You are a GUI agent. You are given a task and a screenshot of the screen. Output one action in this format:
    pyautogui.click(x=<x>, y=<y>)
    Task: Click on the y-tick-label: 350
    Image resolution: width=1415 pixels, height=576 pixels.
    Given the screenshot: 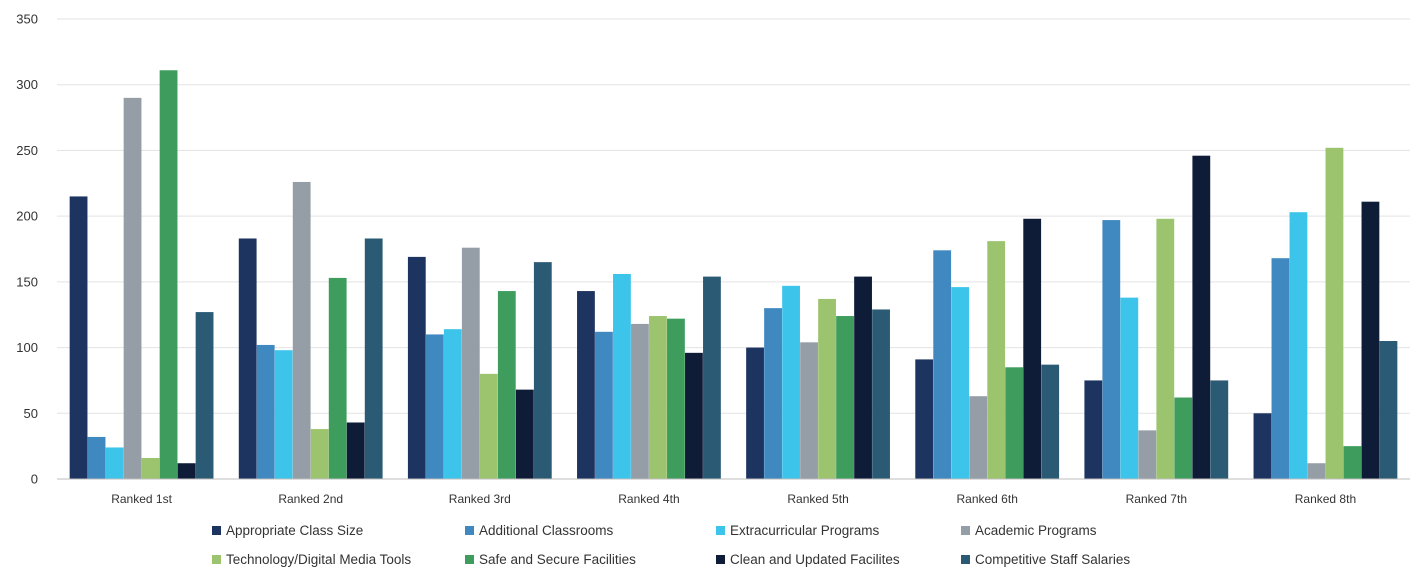 What is the action you would take?
    pyautogui.click(x=27, y=19)
    